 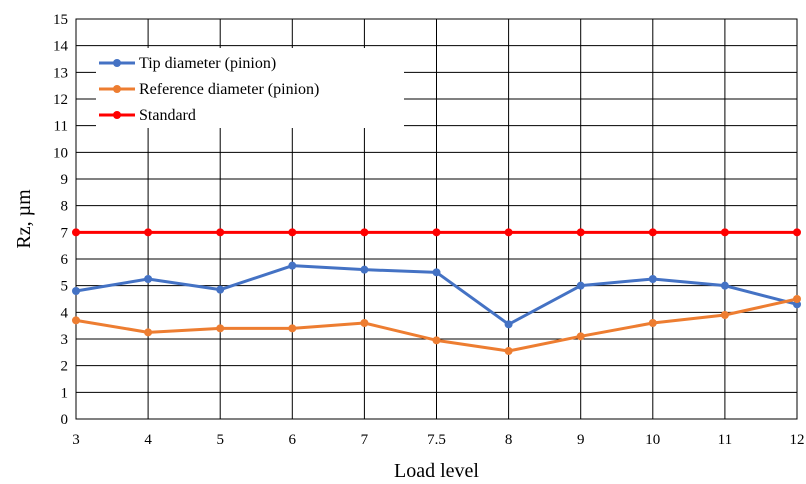 I want to click on y-tick-label: 8, so click(x=65, y=207).